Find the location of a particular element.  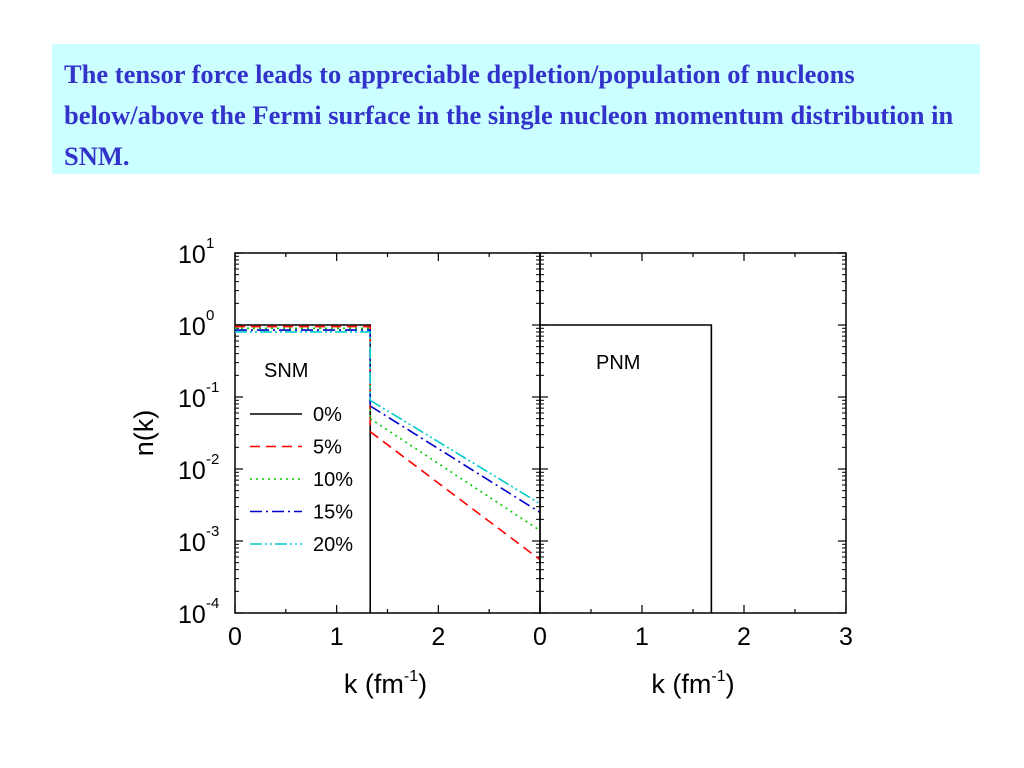

legend-label: 5% is located at coordinates (327, 448).